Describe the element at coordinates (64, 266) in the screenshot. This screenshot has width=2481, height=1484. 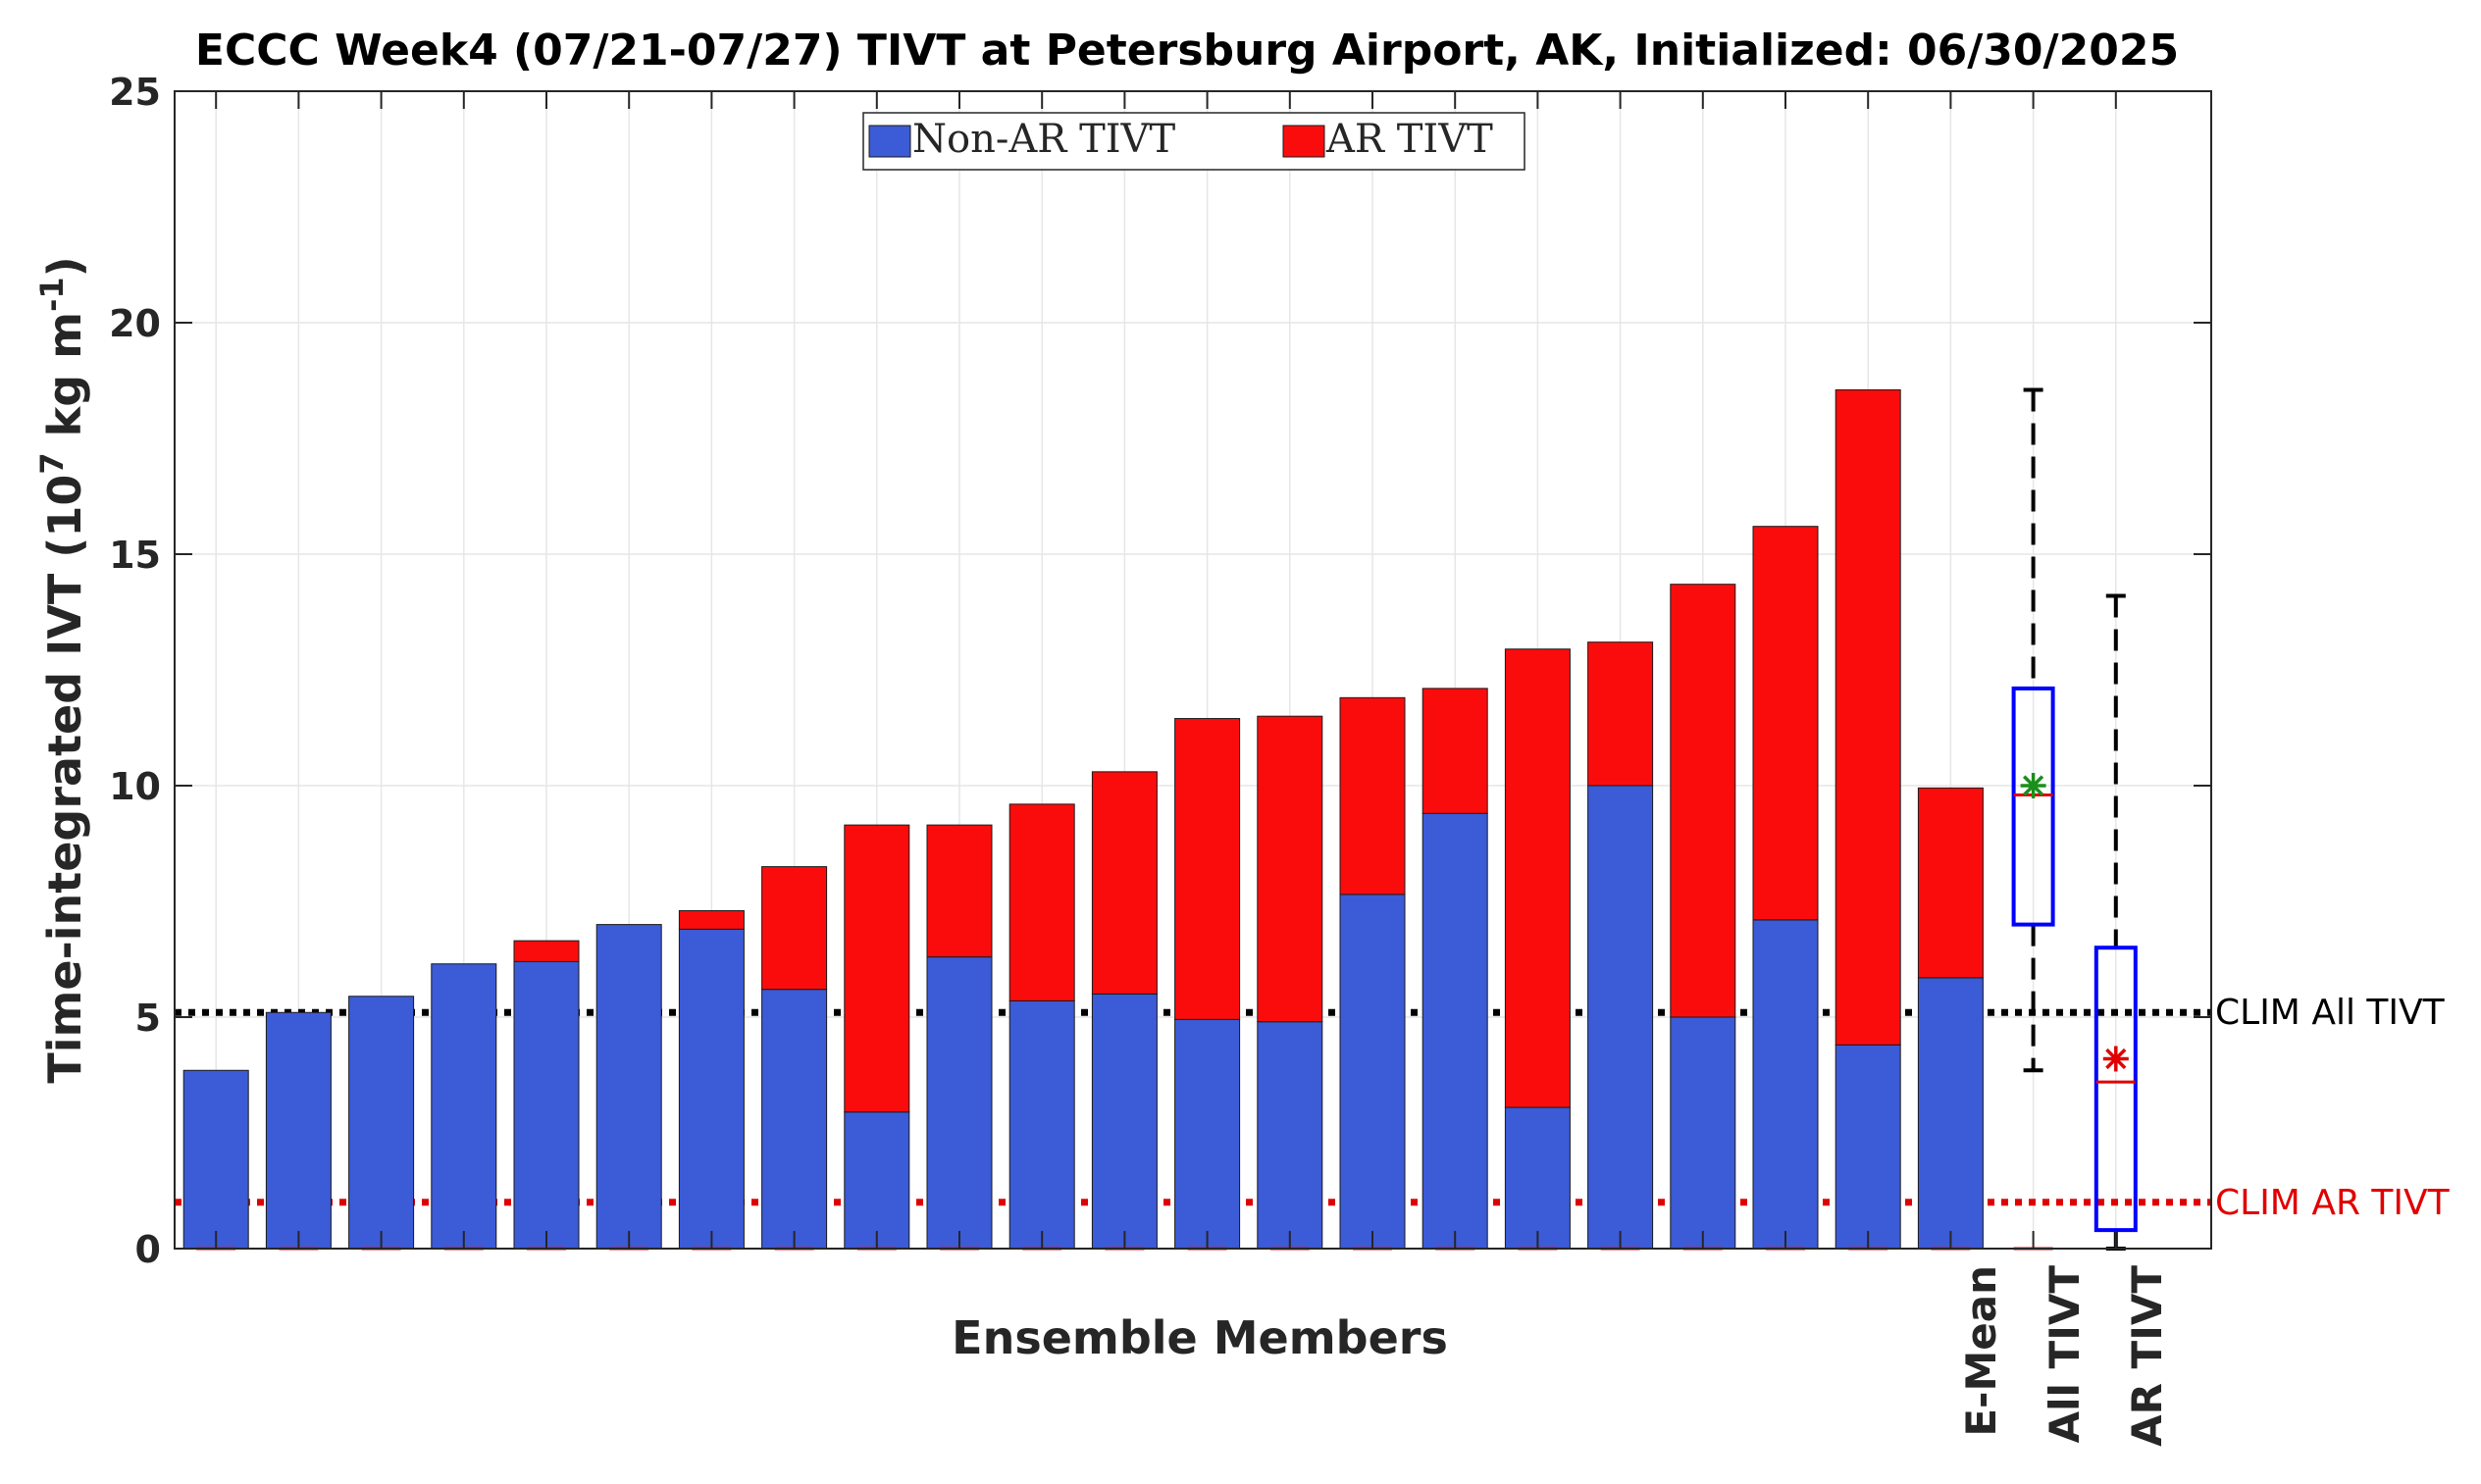
I see `y-axis-label-close: )` at that location.